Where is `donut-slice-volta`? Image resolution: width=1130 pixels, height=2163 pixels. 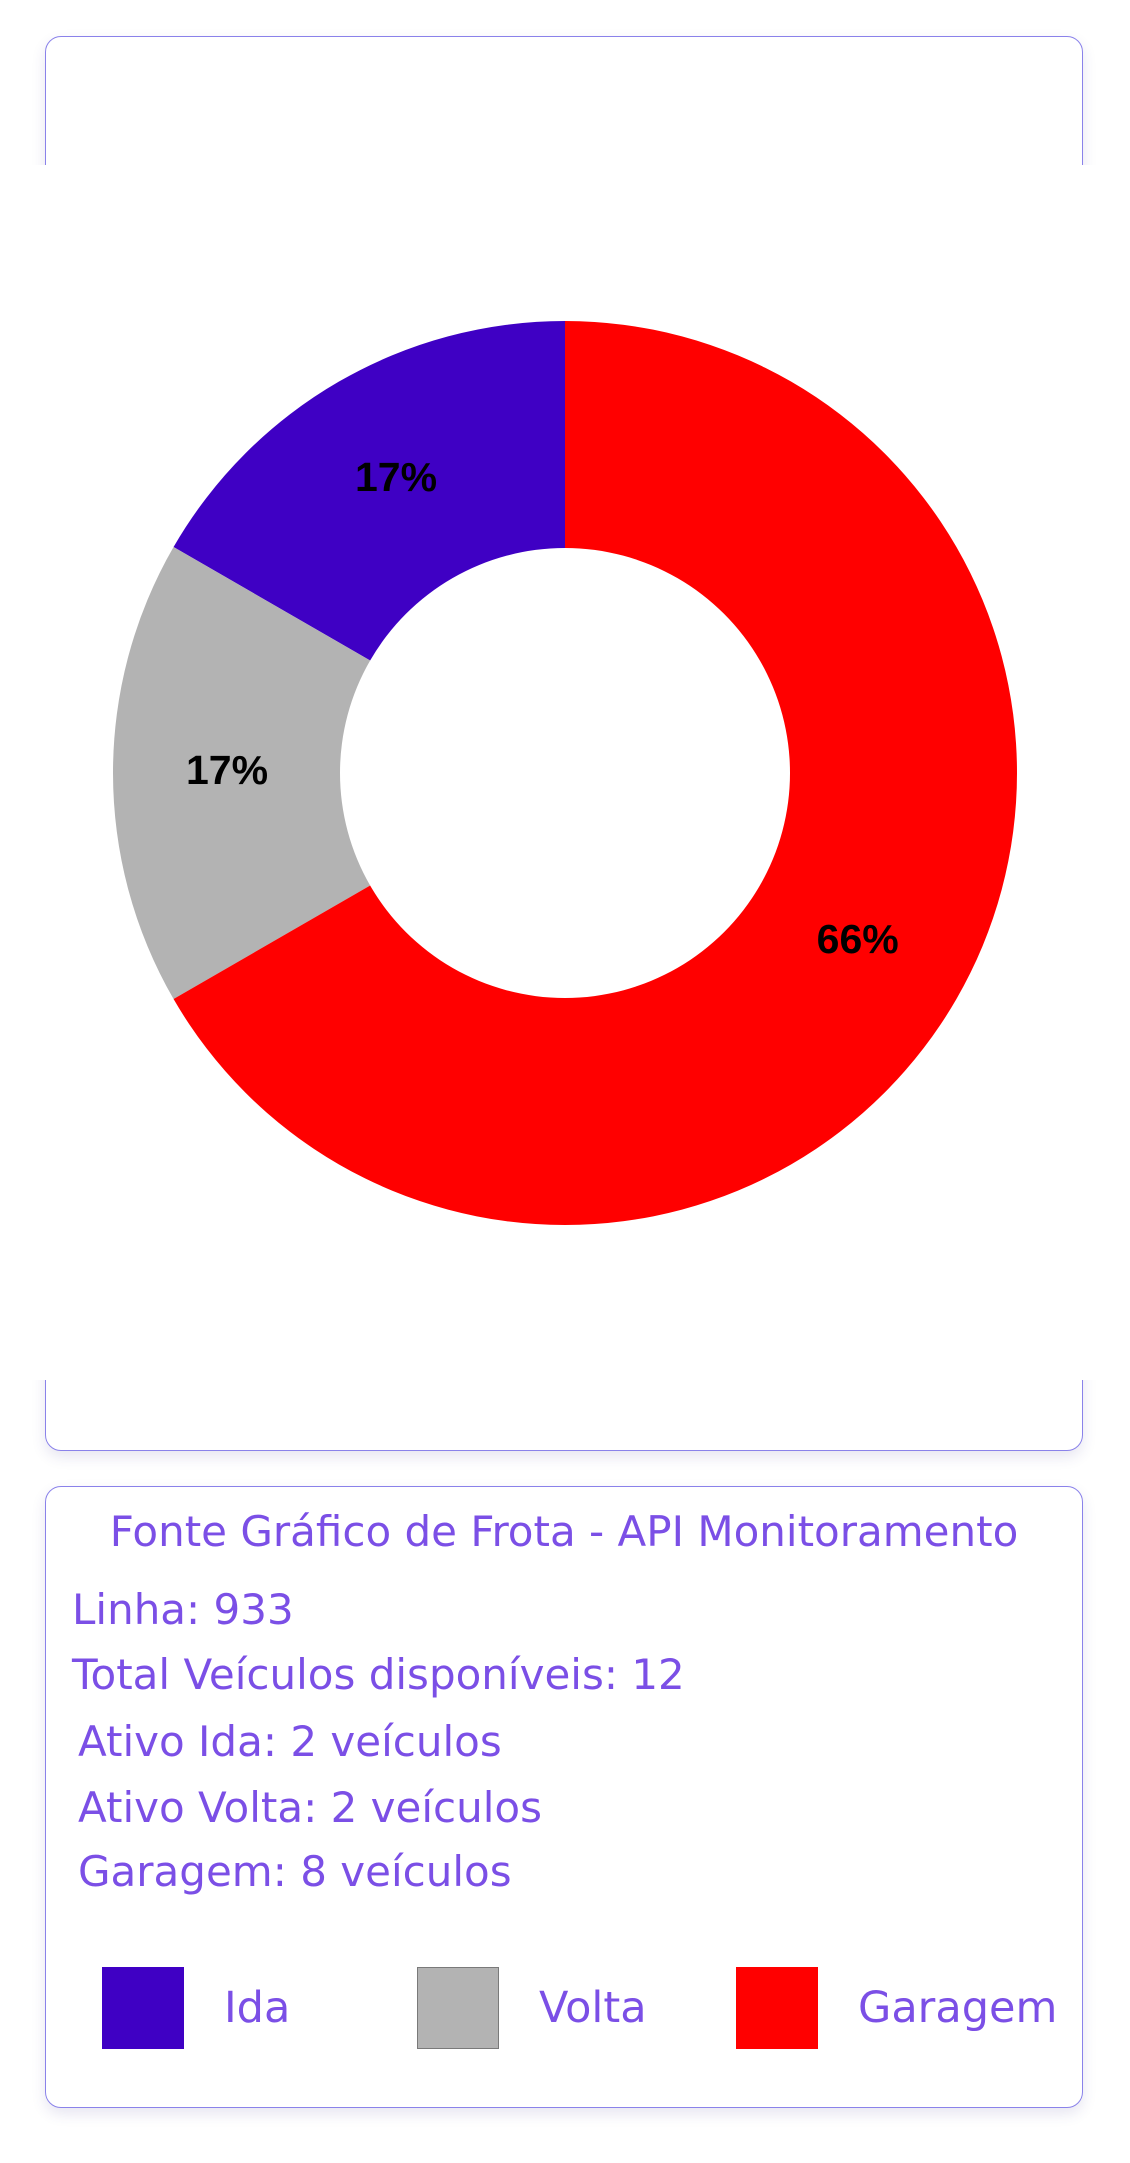
donut-slice-volta is located at coordinates (242, 773).